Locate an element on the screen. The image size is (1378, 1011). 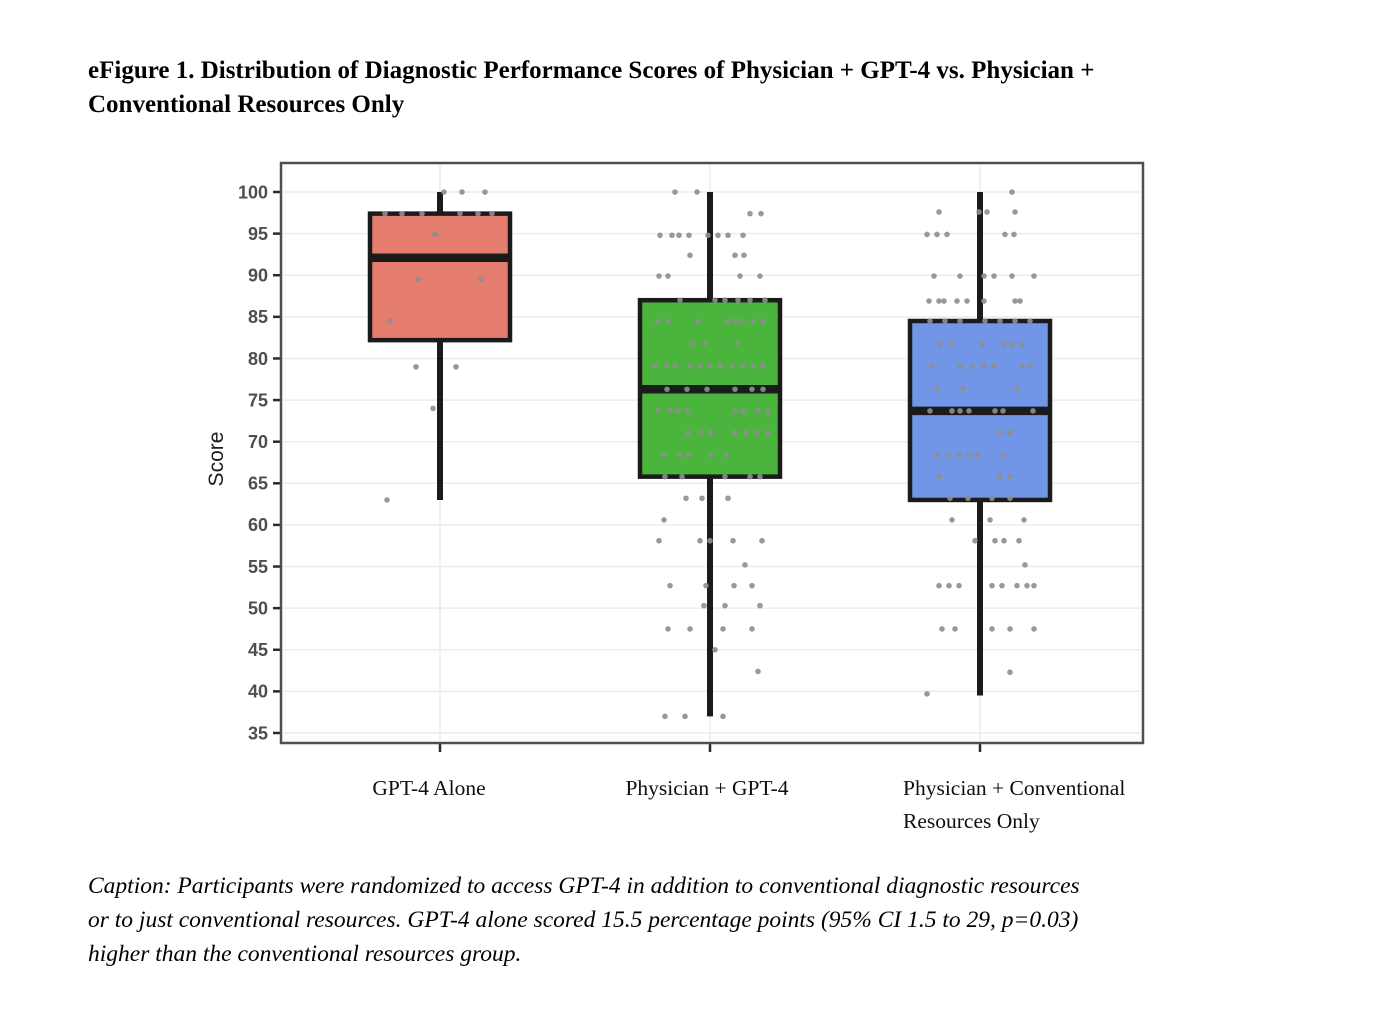
x-label-gpt4-alone: GPT-4 Alone is located at coordinates (429, 788).